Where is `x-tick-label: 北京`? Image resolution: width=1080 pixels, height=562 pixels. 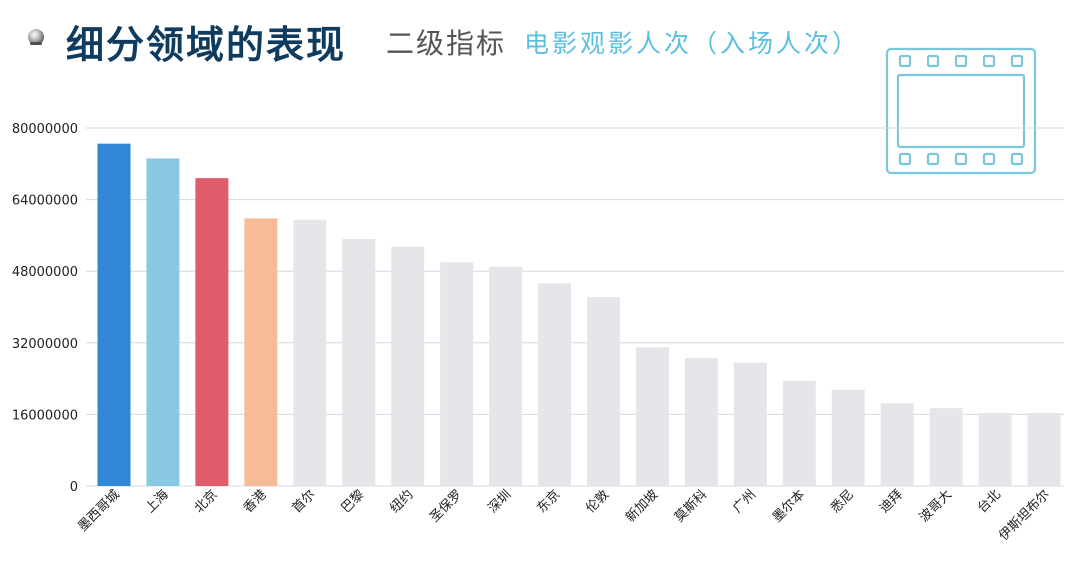
x-tick-label: 北京 is located at coordinates (206, 501).